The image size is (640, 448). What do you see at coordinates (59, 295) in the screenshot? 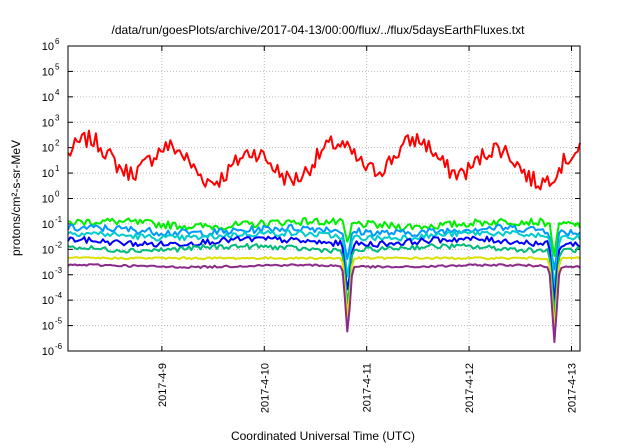
I see `y-tick-exponent: -4` at bounding box center [59, 295].